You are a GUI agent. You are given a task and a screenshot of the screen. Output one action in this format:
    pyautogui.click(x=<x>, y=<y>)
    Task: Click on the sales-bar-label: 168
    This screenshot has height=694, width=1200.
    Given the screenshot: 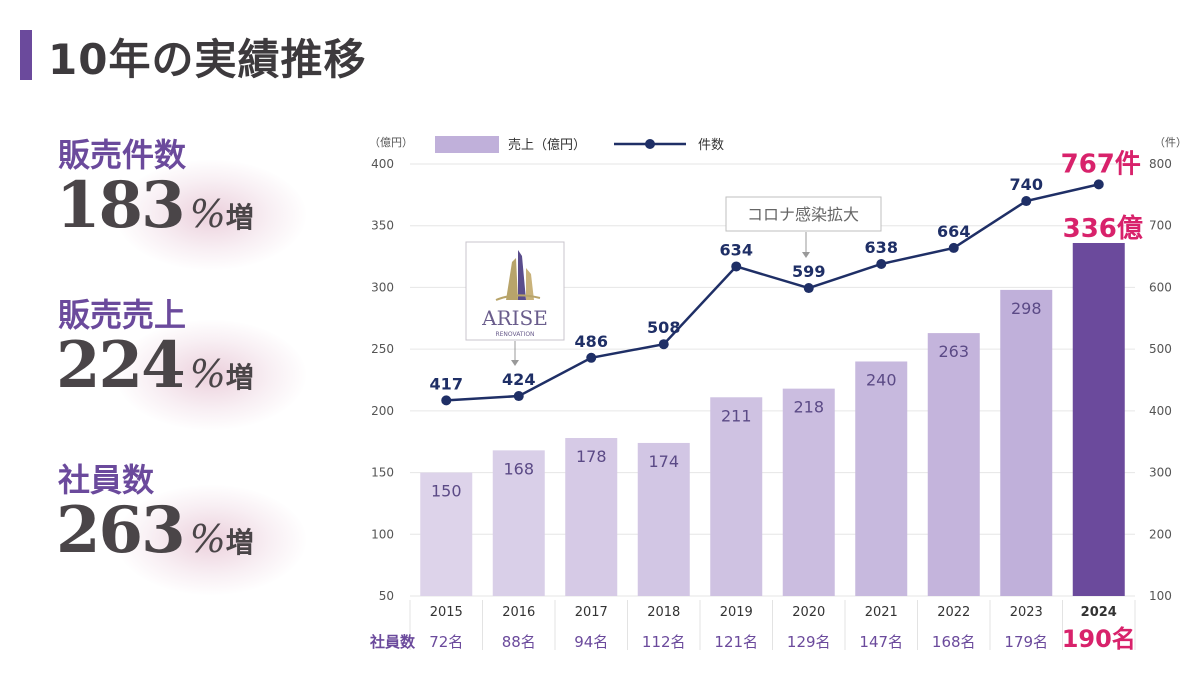 What is the action you would take?
    pyautogui.click(x=518, y=468)
    